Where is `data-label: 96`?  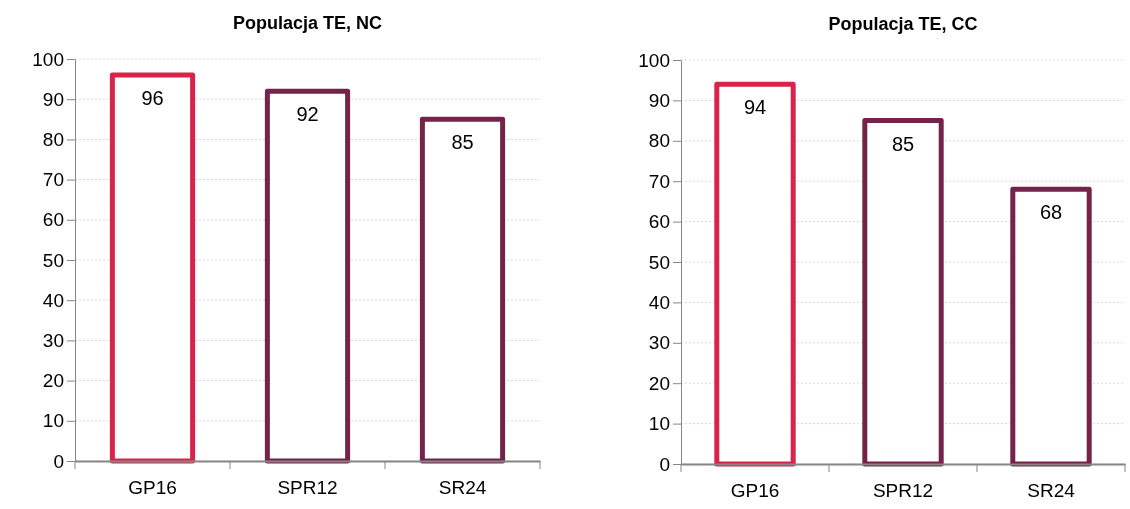
data-label: 96 is located at coordinates (152, 98).